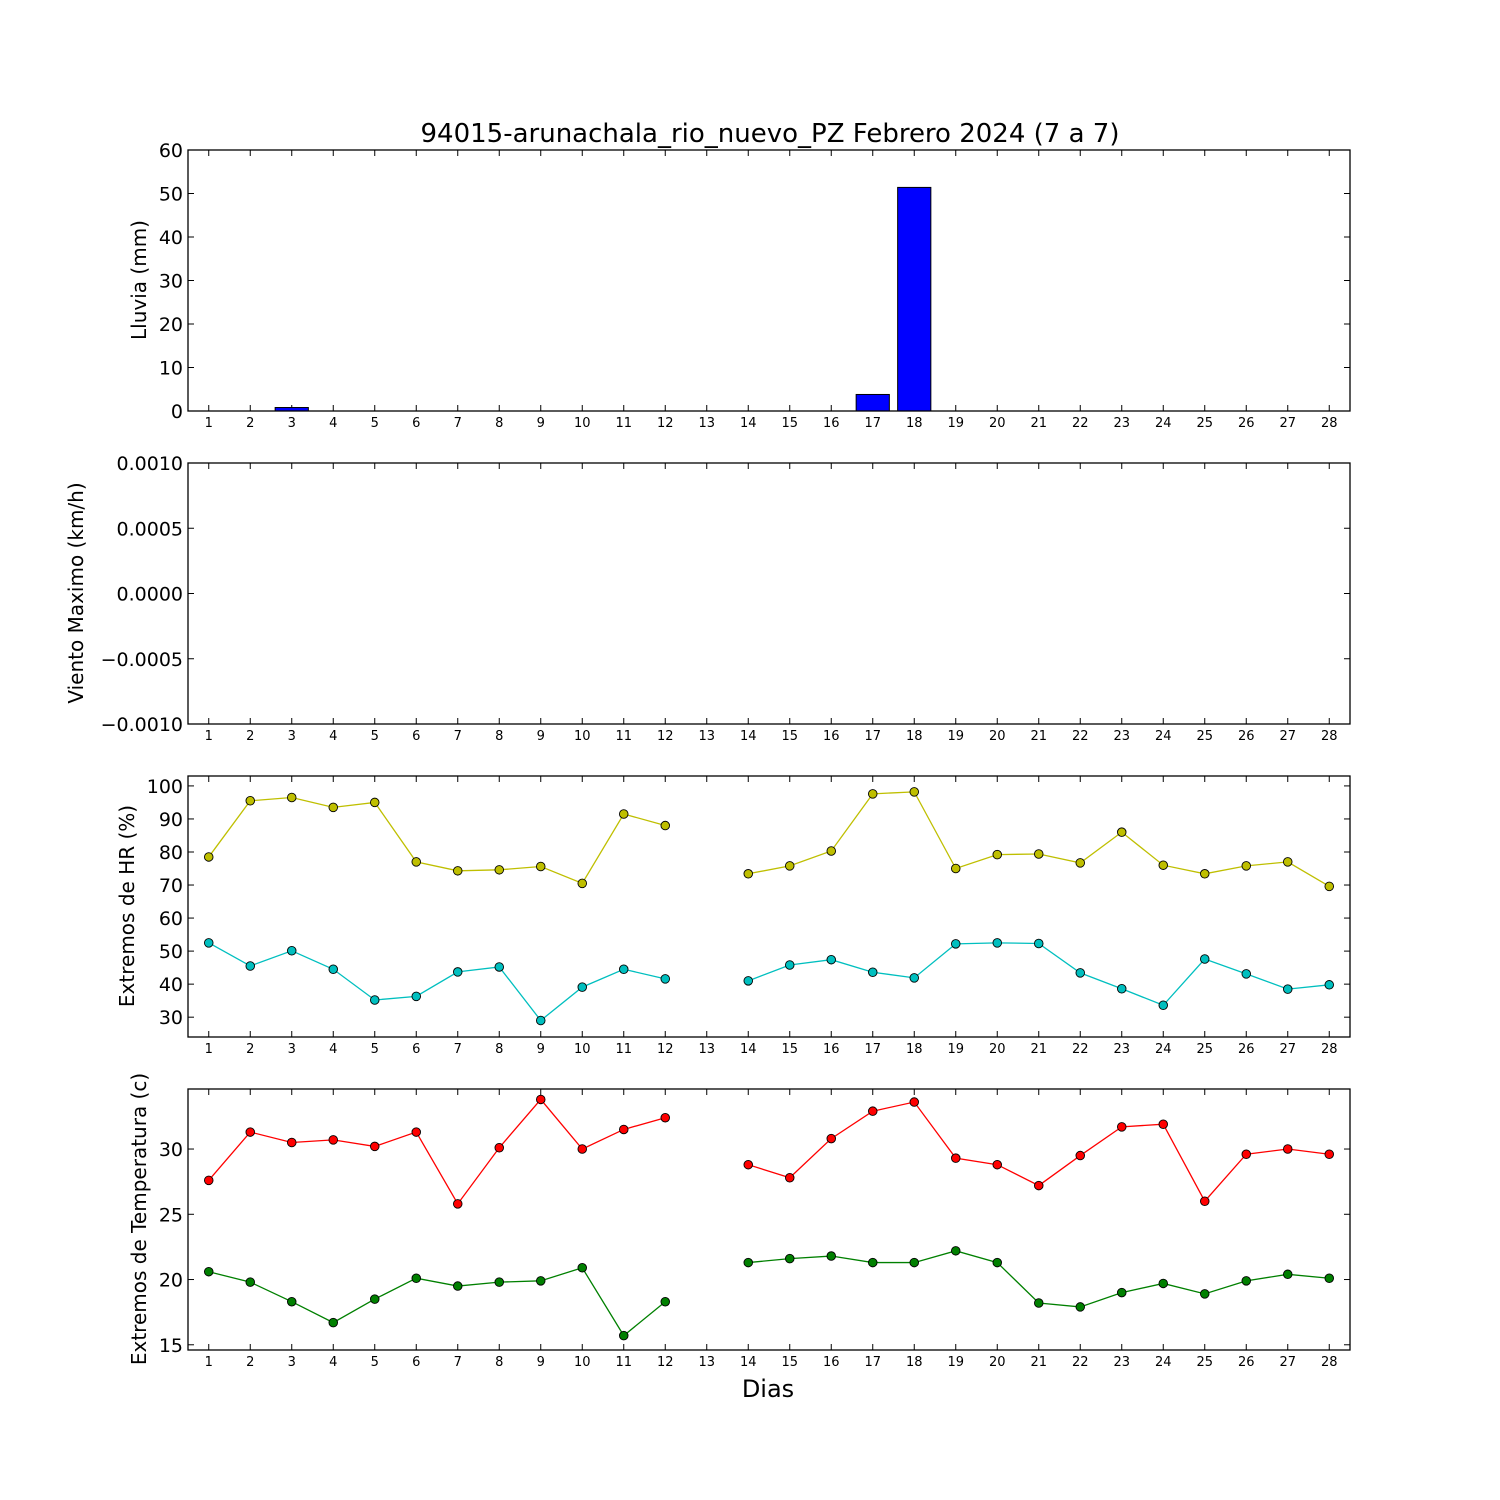 The image size is (1500, 1500). What do you see at coordinates (748, 736) in the screenshot?
I see `wind-xtick-label: 14` at bounding box center [748, 736].